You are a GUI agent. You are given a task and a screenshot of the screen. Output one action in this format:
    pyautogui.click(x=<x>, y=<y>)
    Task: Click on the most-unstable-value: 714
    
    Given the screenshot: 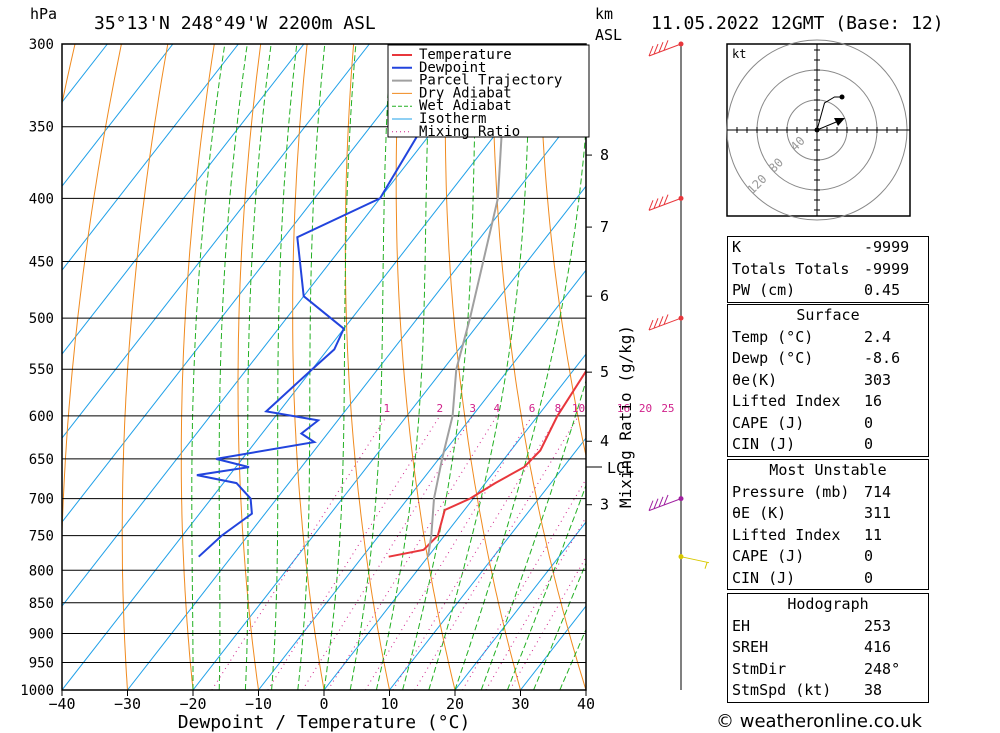 What is the action you would take?
    pyautogui.click(x=878, y=491)
    